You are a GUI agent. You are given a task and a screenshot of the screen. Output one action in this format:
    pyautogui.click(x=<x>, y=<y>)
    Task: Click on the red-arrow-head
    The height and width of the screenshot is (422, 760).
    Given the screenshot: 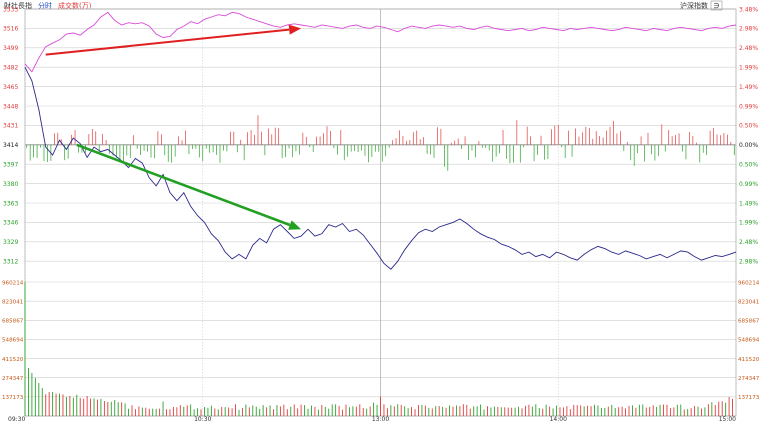 What is the action you would take?
    pyautogui.click(x=295, y=29)
    